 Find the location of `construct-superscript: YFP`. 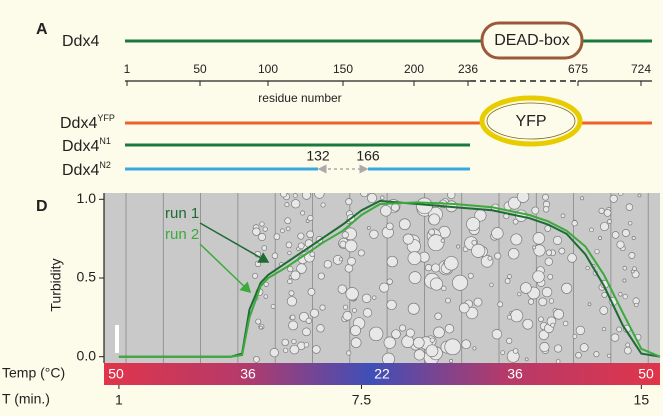

construct-superscript: YFP is located at coordinates (106, 118).